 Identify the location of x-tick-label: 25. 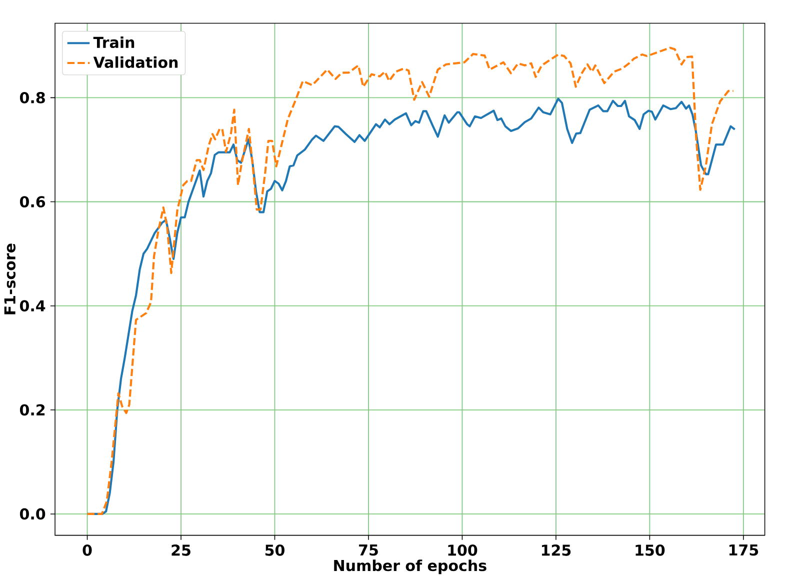
(181, 550).